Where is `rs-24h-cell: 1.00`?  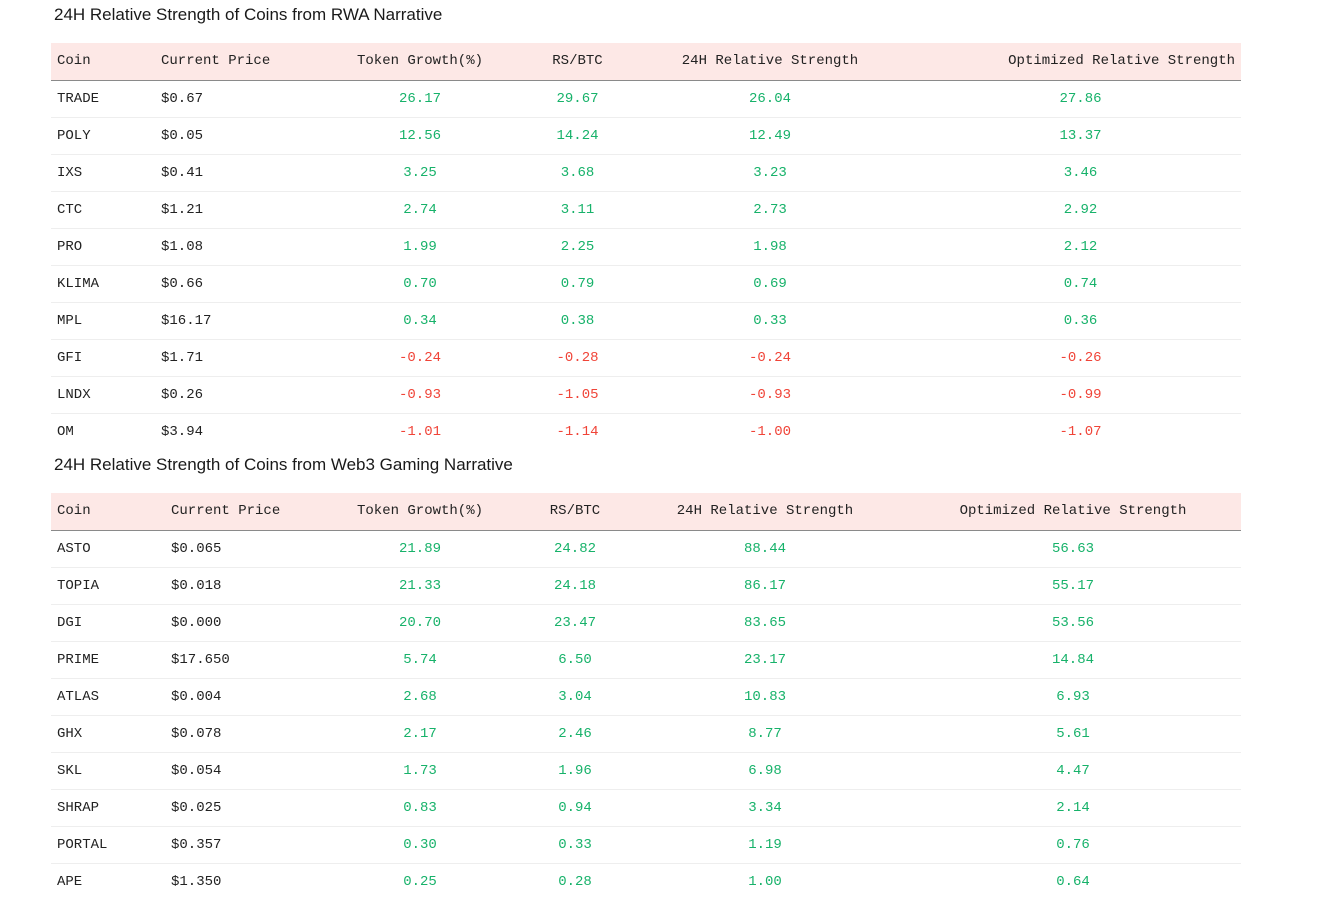
rs-24h-cell: 1.00 is located at coordinates (765, 881).